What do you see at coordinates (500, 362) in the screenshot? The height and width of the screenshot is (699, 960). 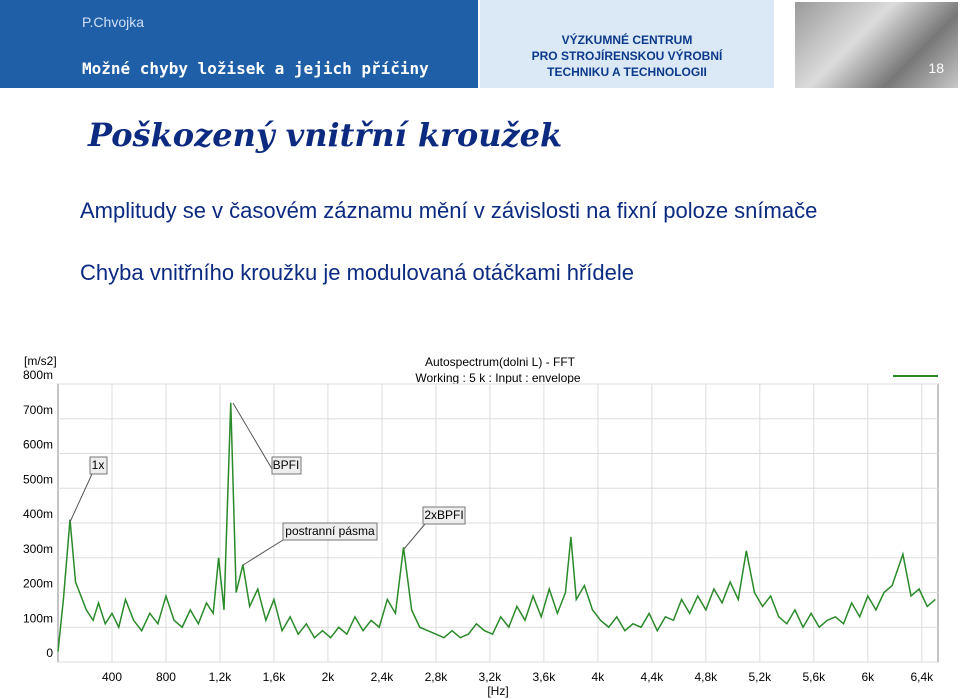 I see `chart-title: Autospectrum(dolni L) - FFT` at bounding box center [500, 362].